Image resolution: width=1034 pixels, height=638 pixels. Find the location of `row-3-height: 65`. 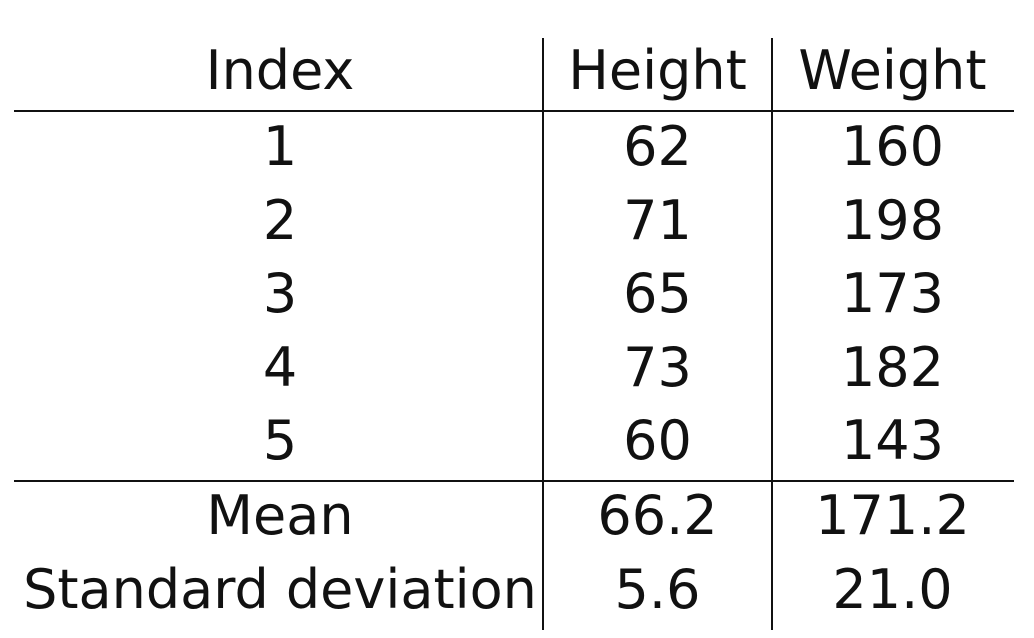

row-3-height: 65 is located at coordinates (657, 293).